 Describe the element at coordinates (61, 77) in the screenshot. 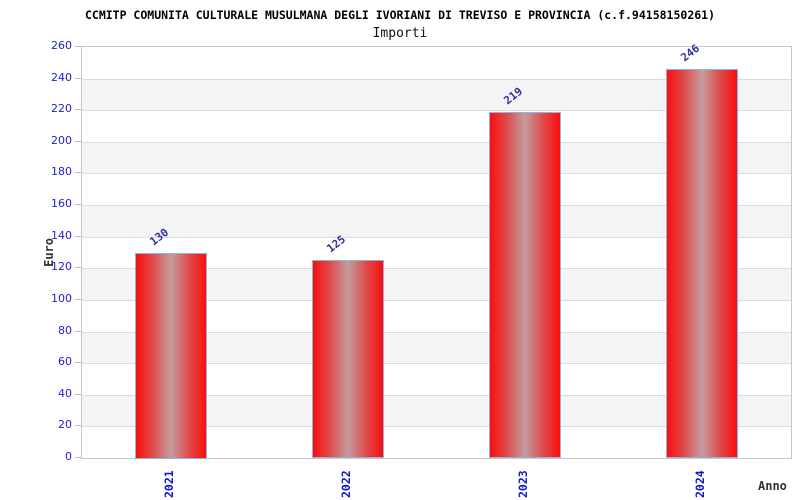

I see `y-tick-label: 240` at that location.